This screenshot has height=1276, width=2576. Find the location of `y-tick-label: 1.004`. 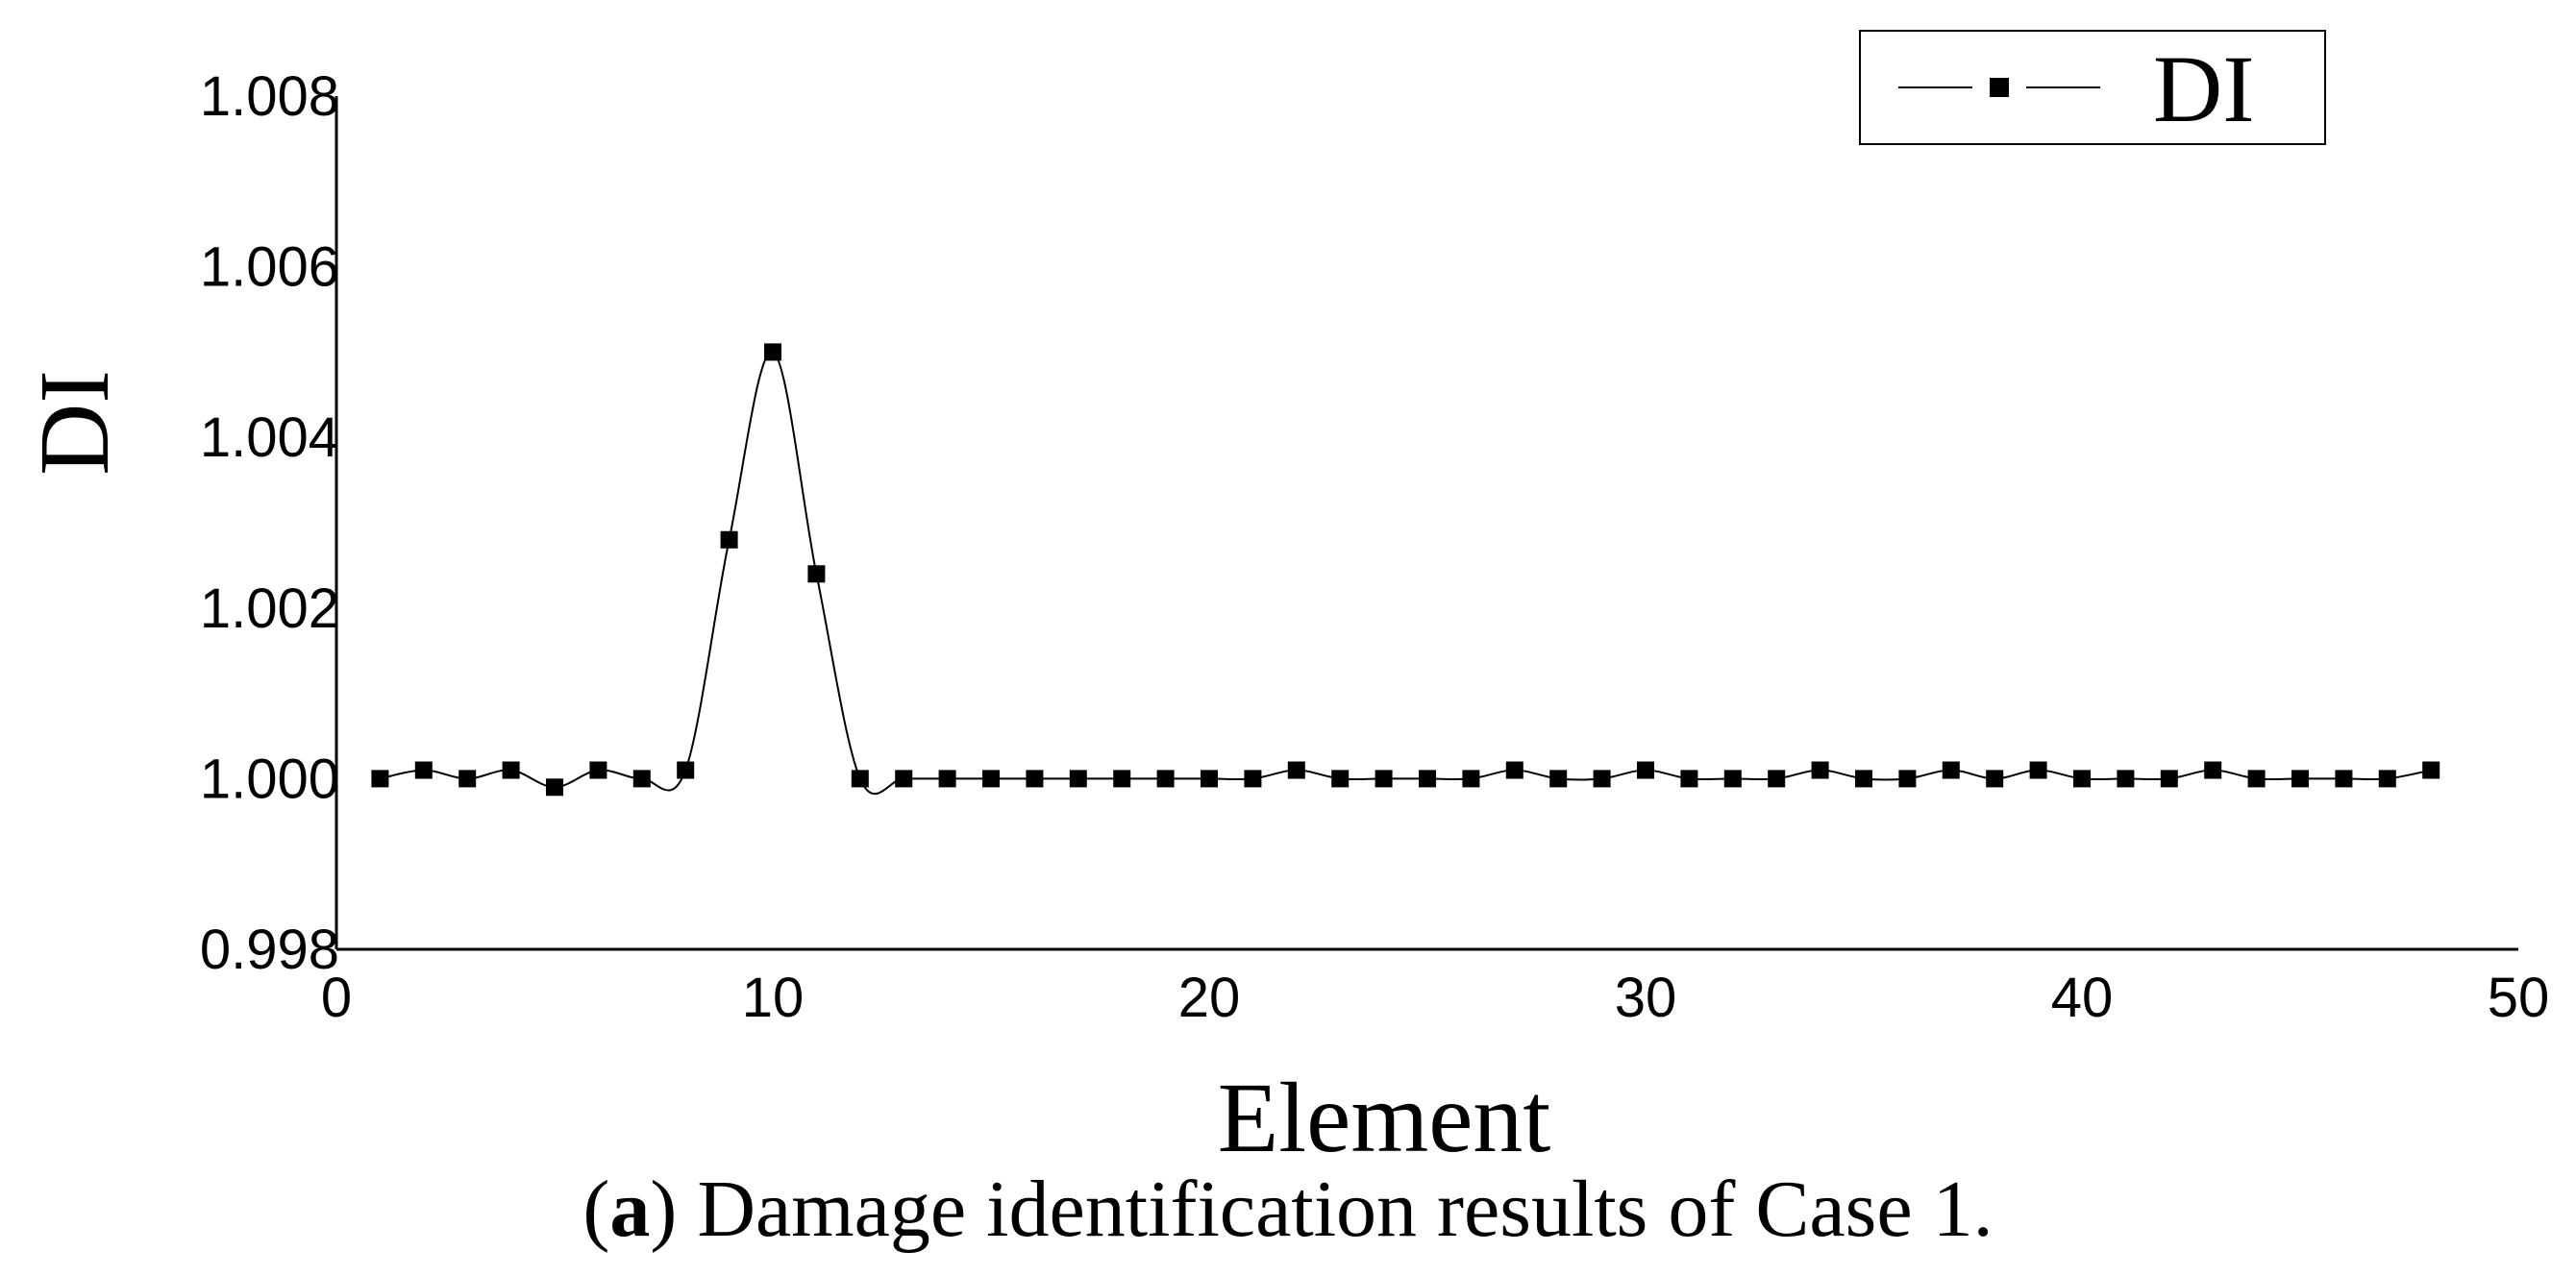

y-tick-label: 1.004 is located at coordinates (269, 438).